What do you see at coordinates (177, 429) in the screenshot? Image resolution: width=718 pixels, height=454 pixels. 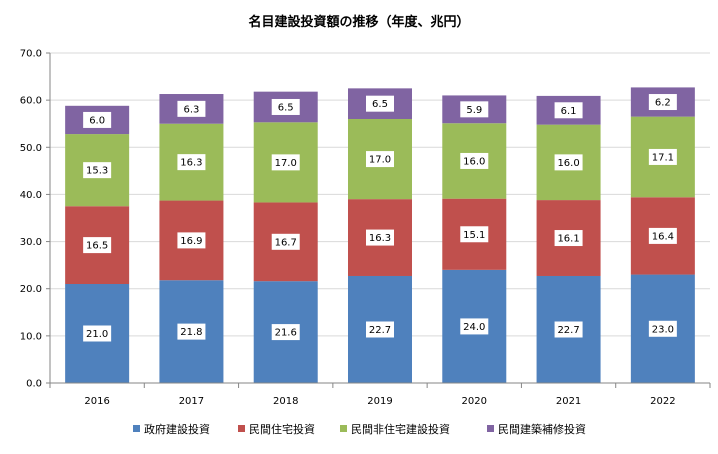 I see `legend-entry: 政府建設投資` at bounding box center [177, 429].